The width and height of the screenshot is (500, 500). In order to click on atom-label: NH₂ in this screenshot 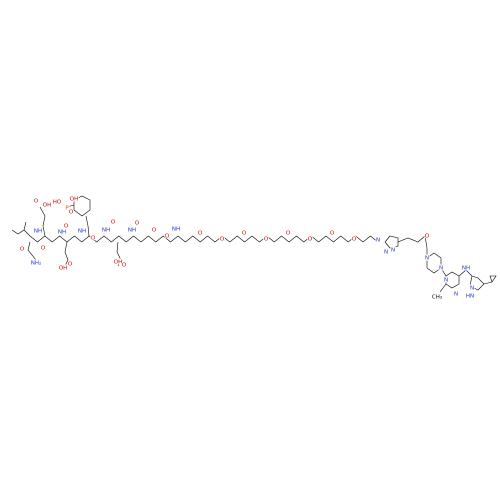, I will do `click(36, 264)`.